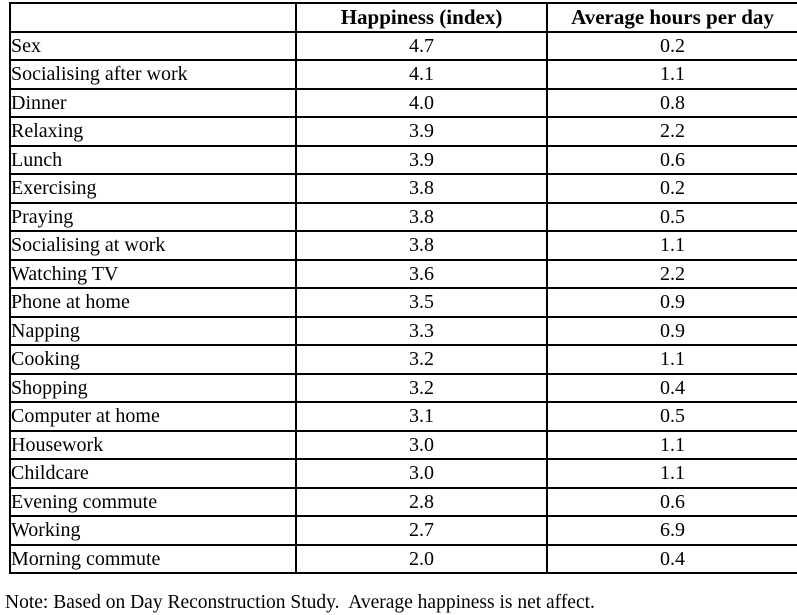  What do you see at coordinates (421, 302) in the screenshot?
I see `happiness-cell: 3.5` at bounding box center [421, 302].